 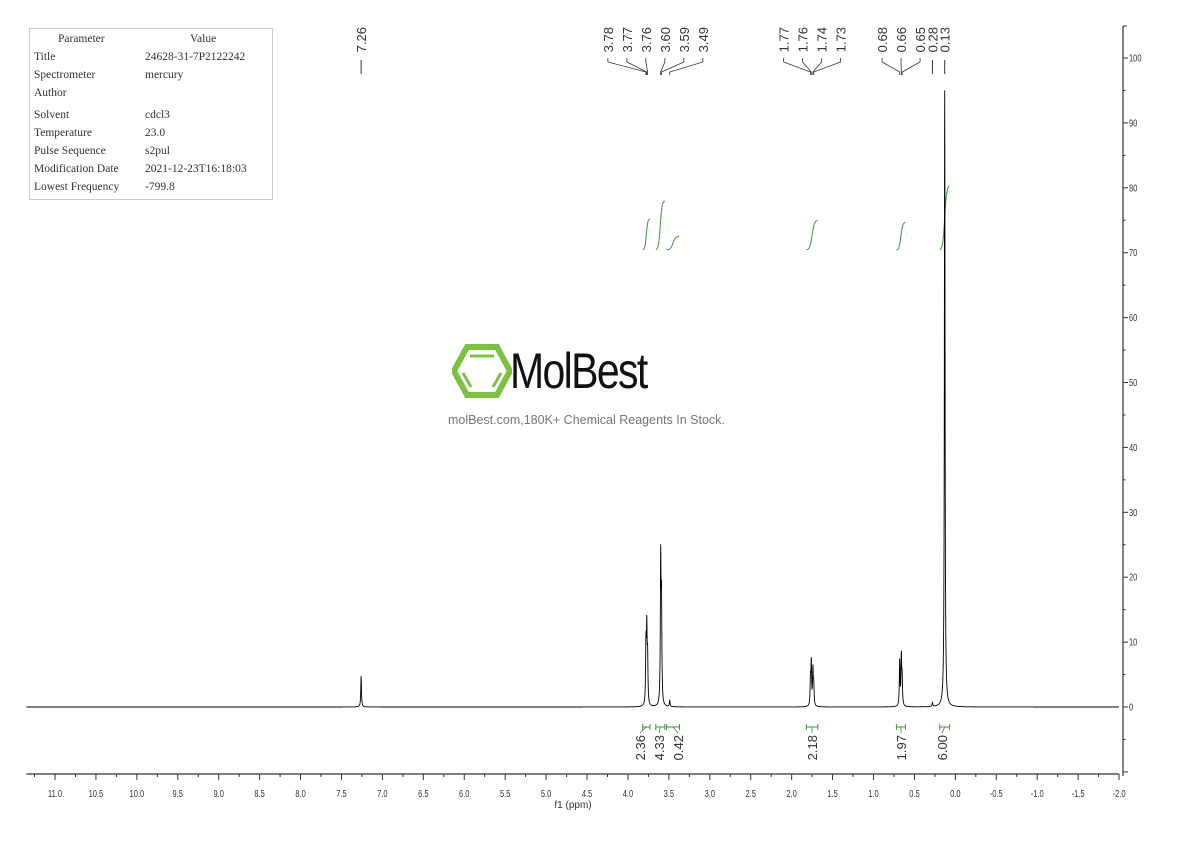 What do you see at coordinates (50, 93) in the screenshot?
I see `parameter-name: Author` at bounding box center [50, 93].